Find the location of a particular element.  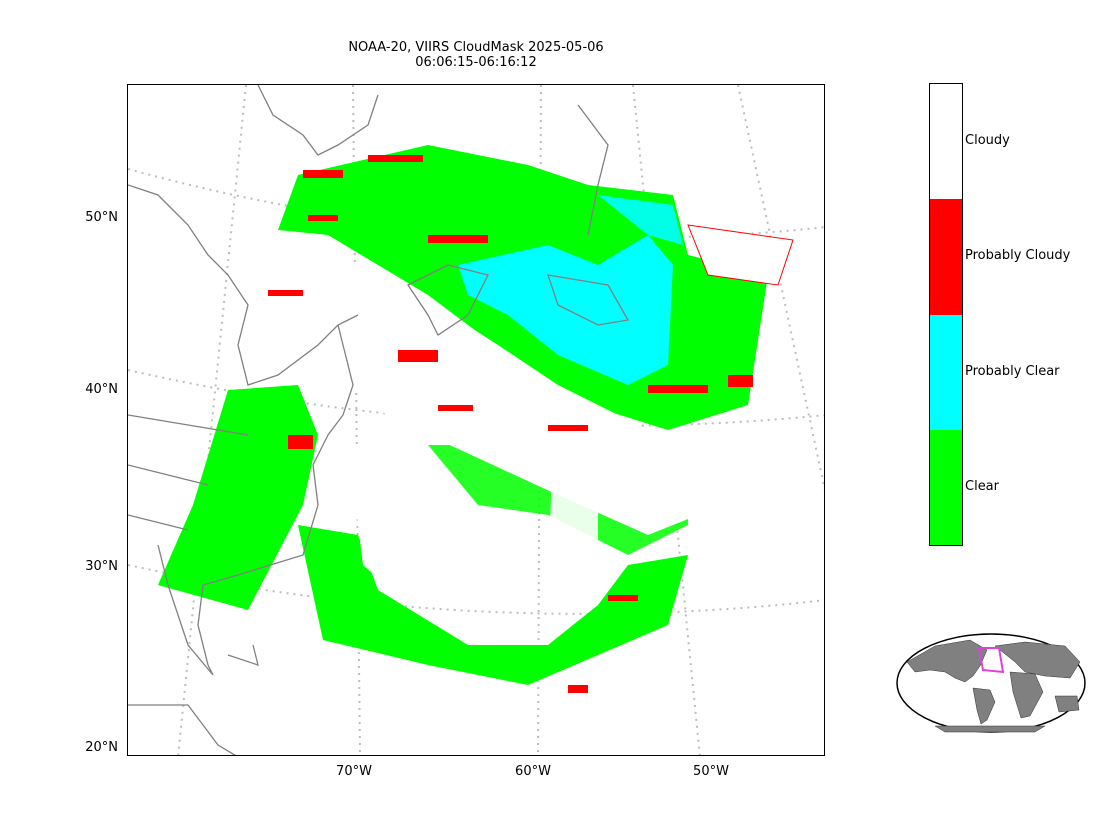

lat-label-50: 50°N is located at coordinates (101, 217).